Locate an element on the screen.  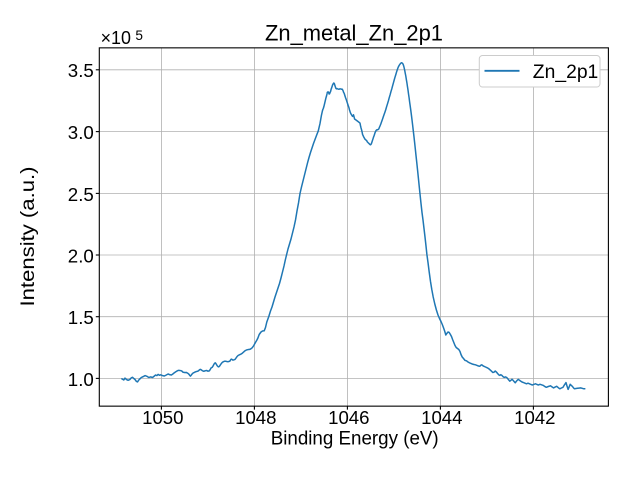
svg-text: 2.5 is located at coordinates (81, 195).